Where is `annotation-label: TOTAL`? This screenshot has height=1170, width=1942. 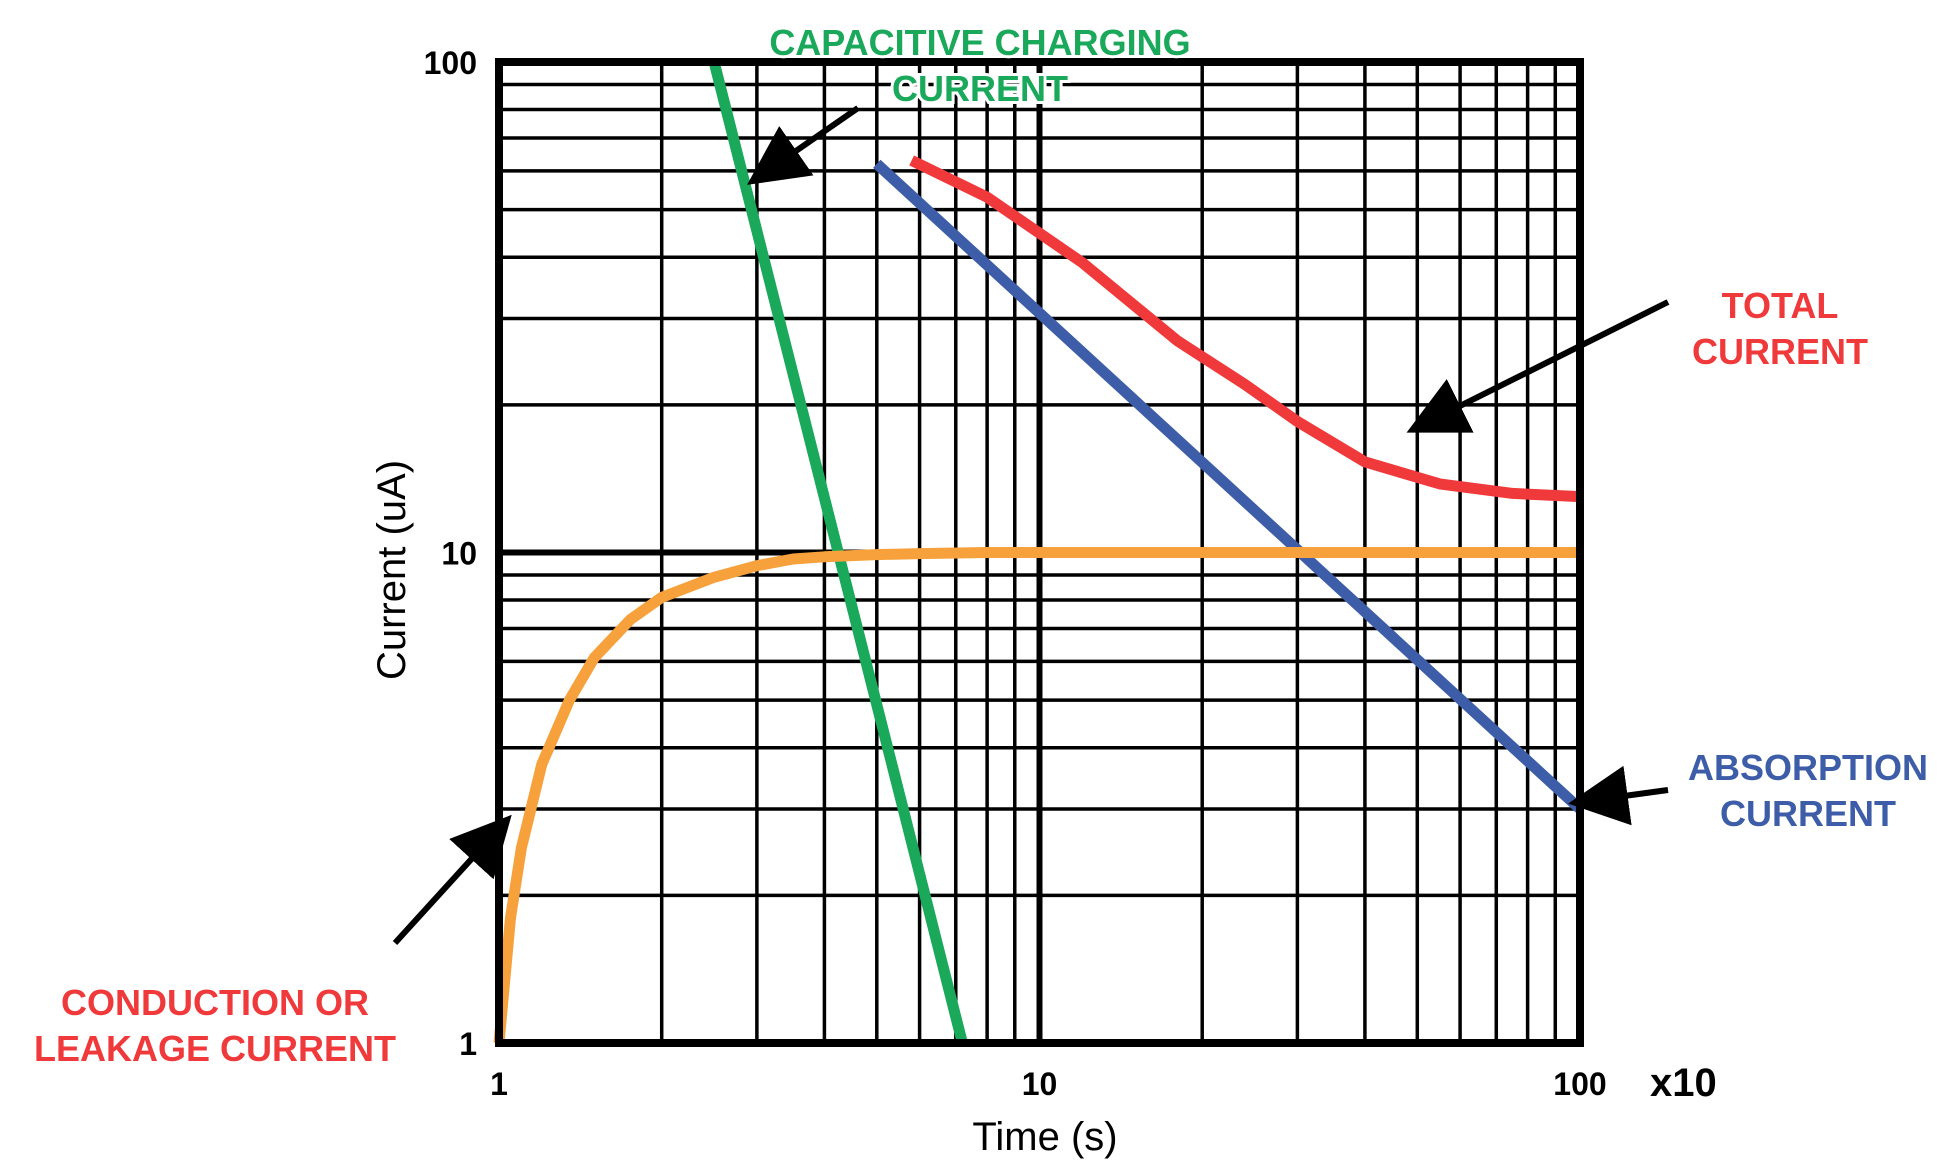 annotation-label: TOTAL is located at coordinates (1780, 305).